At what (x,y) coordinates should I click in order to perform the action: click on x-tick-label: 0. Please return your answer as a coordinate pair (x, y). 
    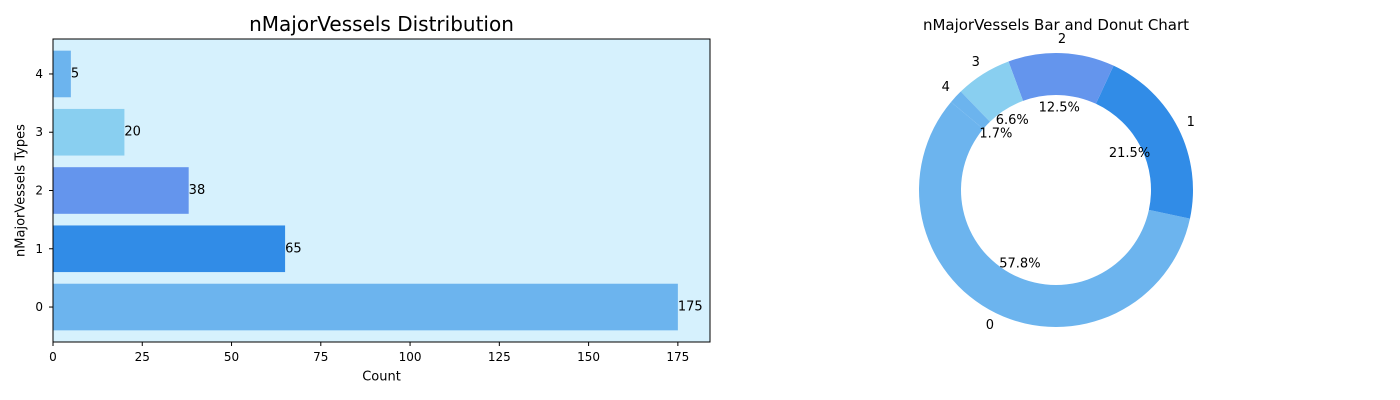
    Looking at the image, I should click on (53, 357).